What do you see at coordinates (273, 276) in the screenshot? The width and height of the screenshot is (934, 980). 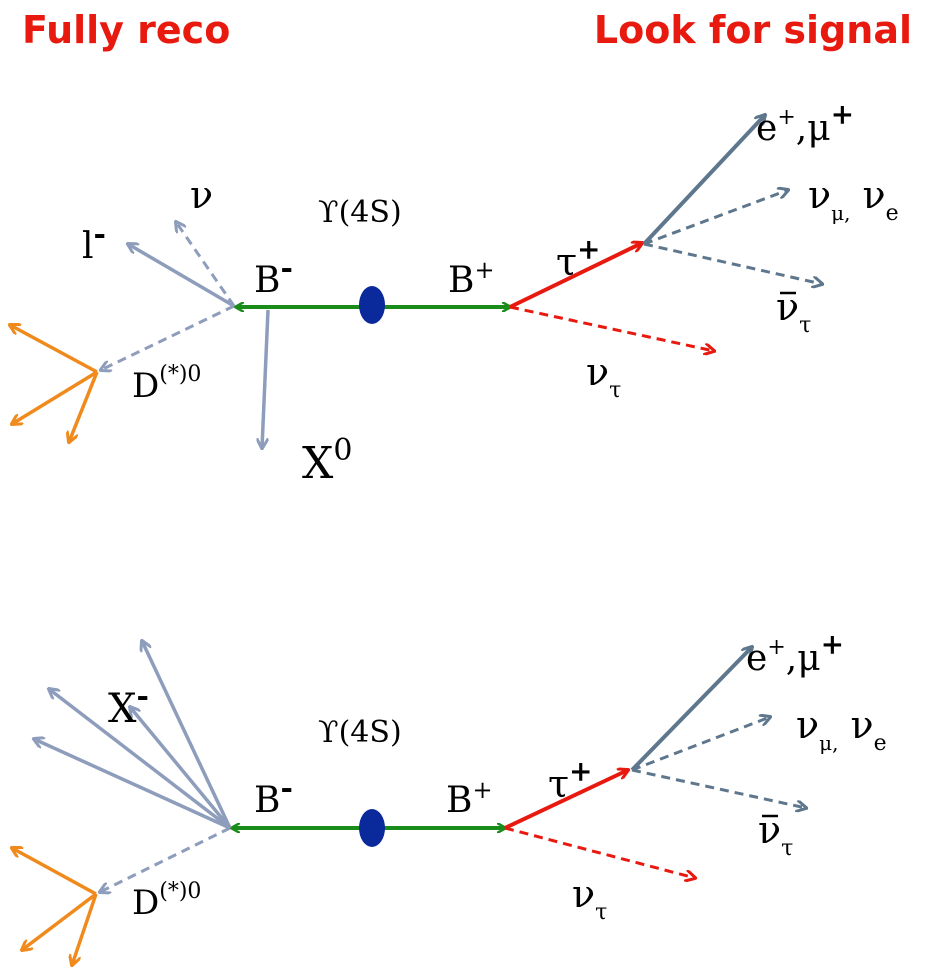 I see `top-b-minus-label: B-` at bounding box center [273, 276].